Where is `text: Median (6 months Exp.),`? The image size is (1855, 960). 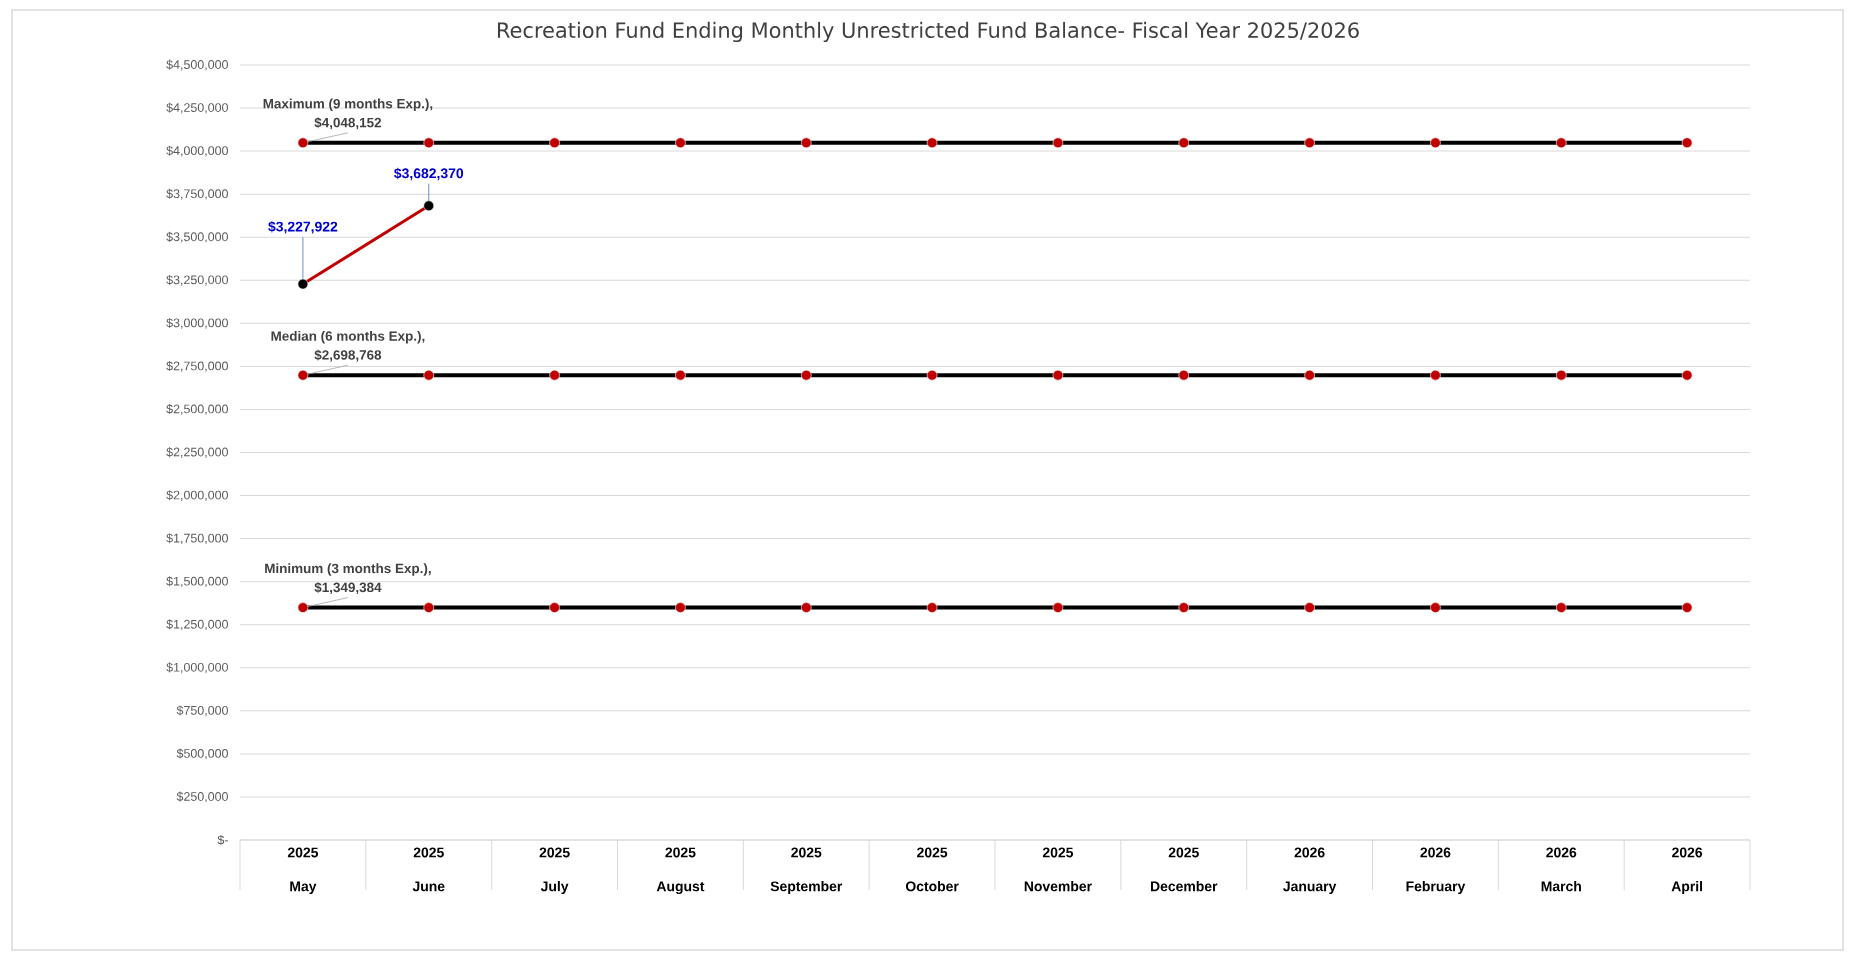
text: Median (6 months Exp.), is located at coordinates (348, 337).